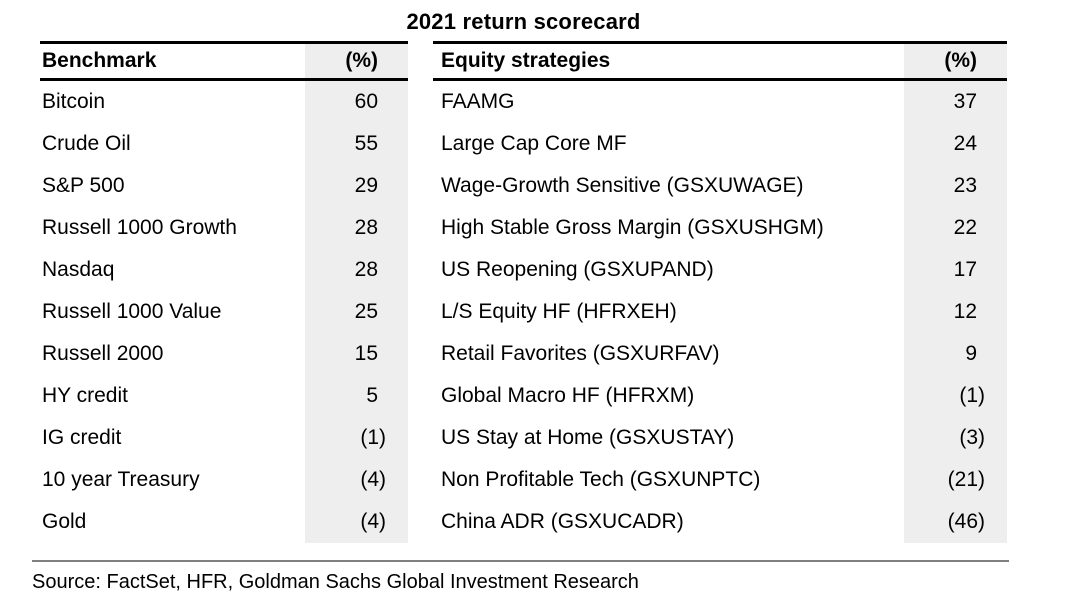 The height and width of the screenshot is (608, 1068). What do you see at coordinates (103, 353) in the screenshot?
I see `row-label: Russell 2000` at bounding box center [103, 353].